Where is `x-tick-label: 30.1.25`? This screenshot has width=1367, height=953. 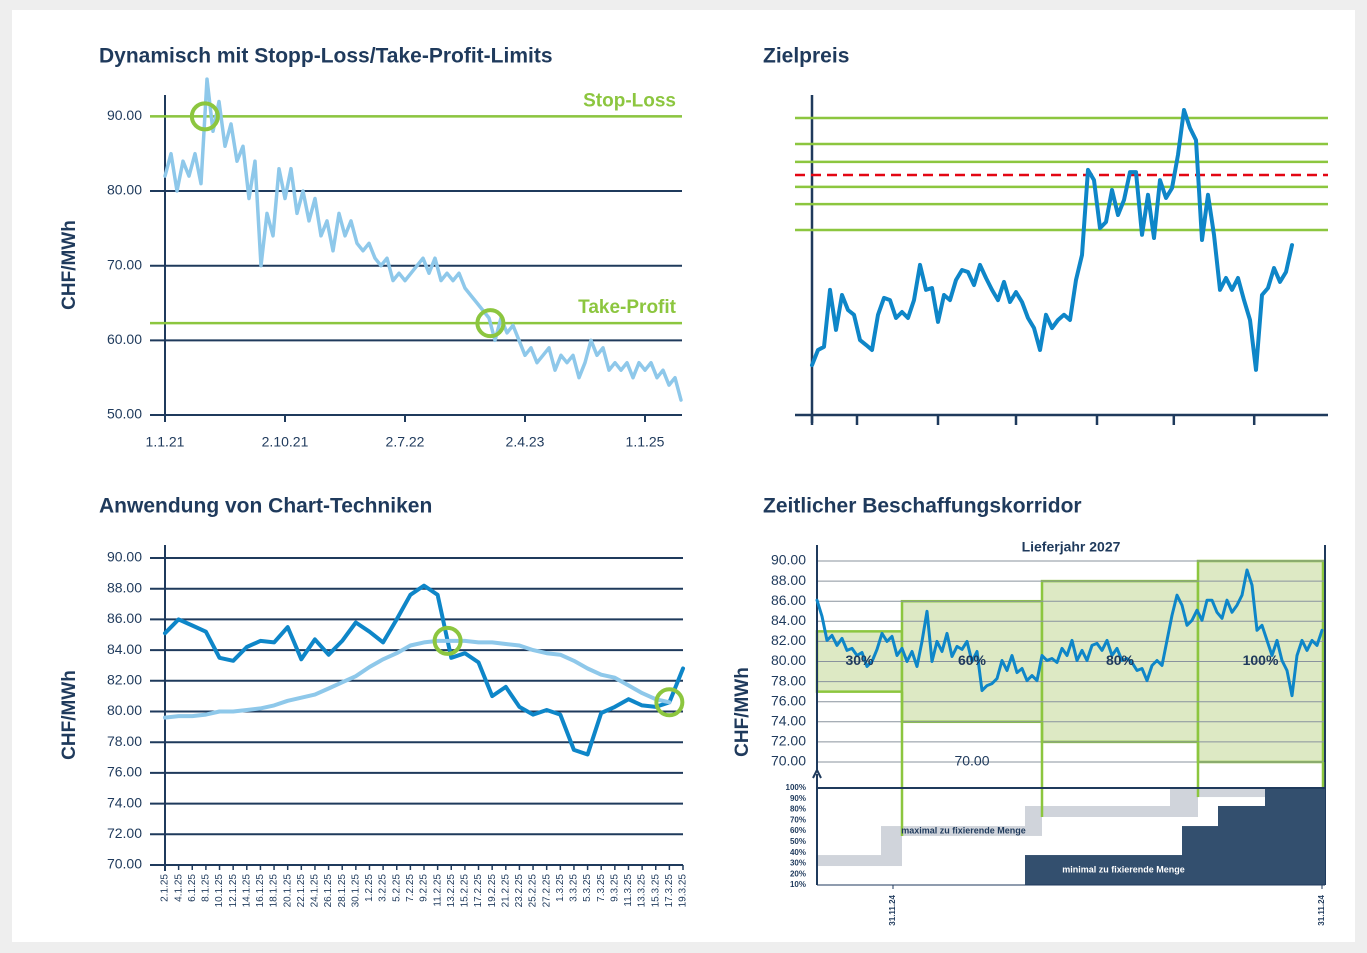 x-tick-label: 30.1.25 is located at coordinates (355, 891).